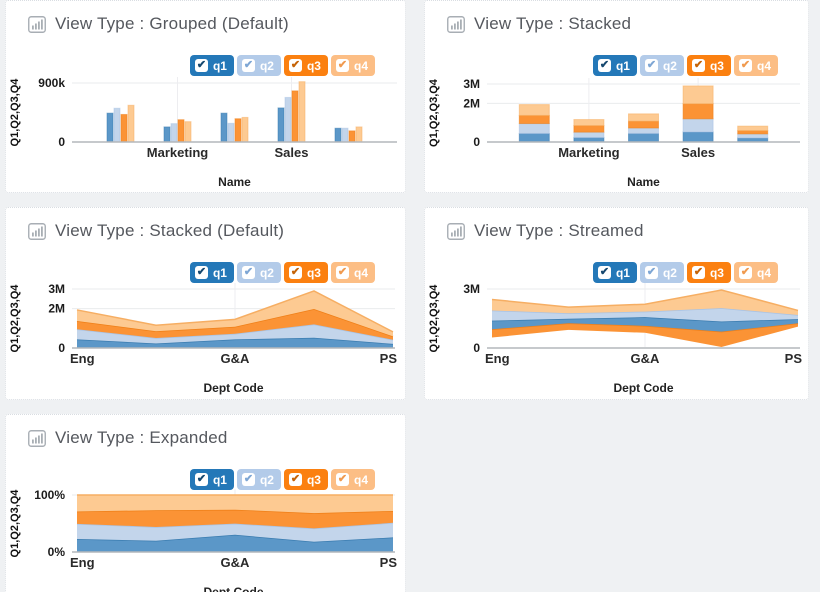 Image resolution: width=820 pixels, height=592 pixels. I want to click on panel-header: View Type : Expanded, so click(128, 438).